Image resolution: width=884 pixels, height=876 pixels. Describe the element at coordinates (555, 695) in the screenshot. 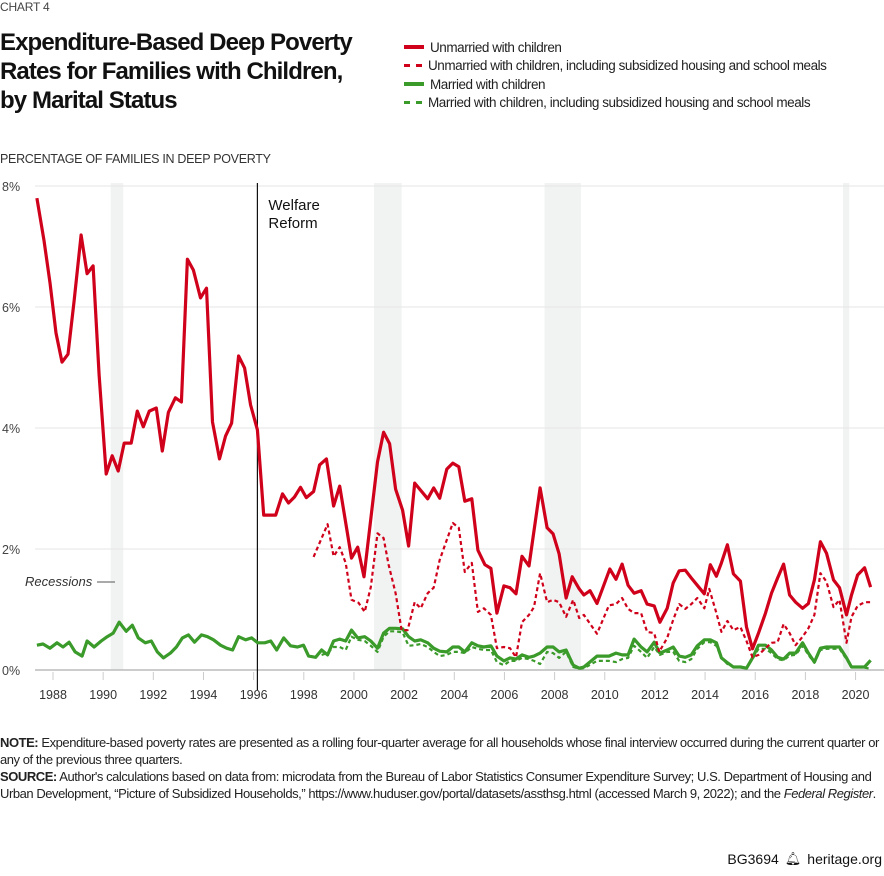

I see `x-tick-label: 2008` at that location.